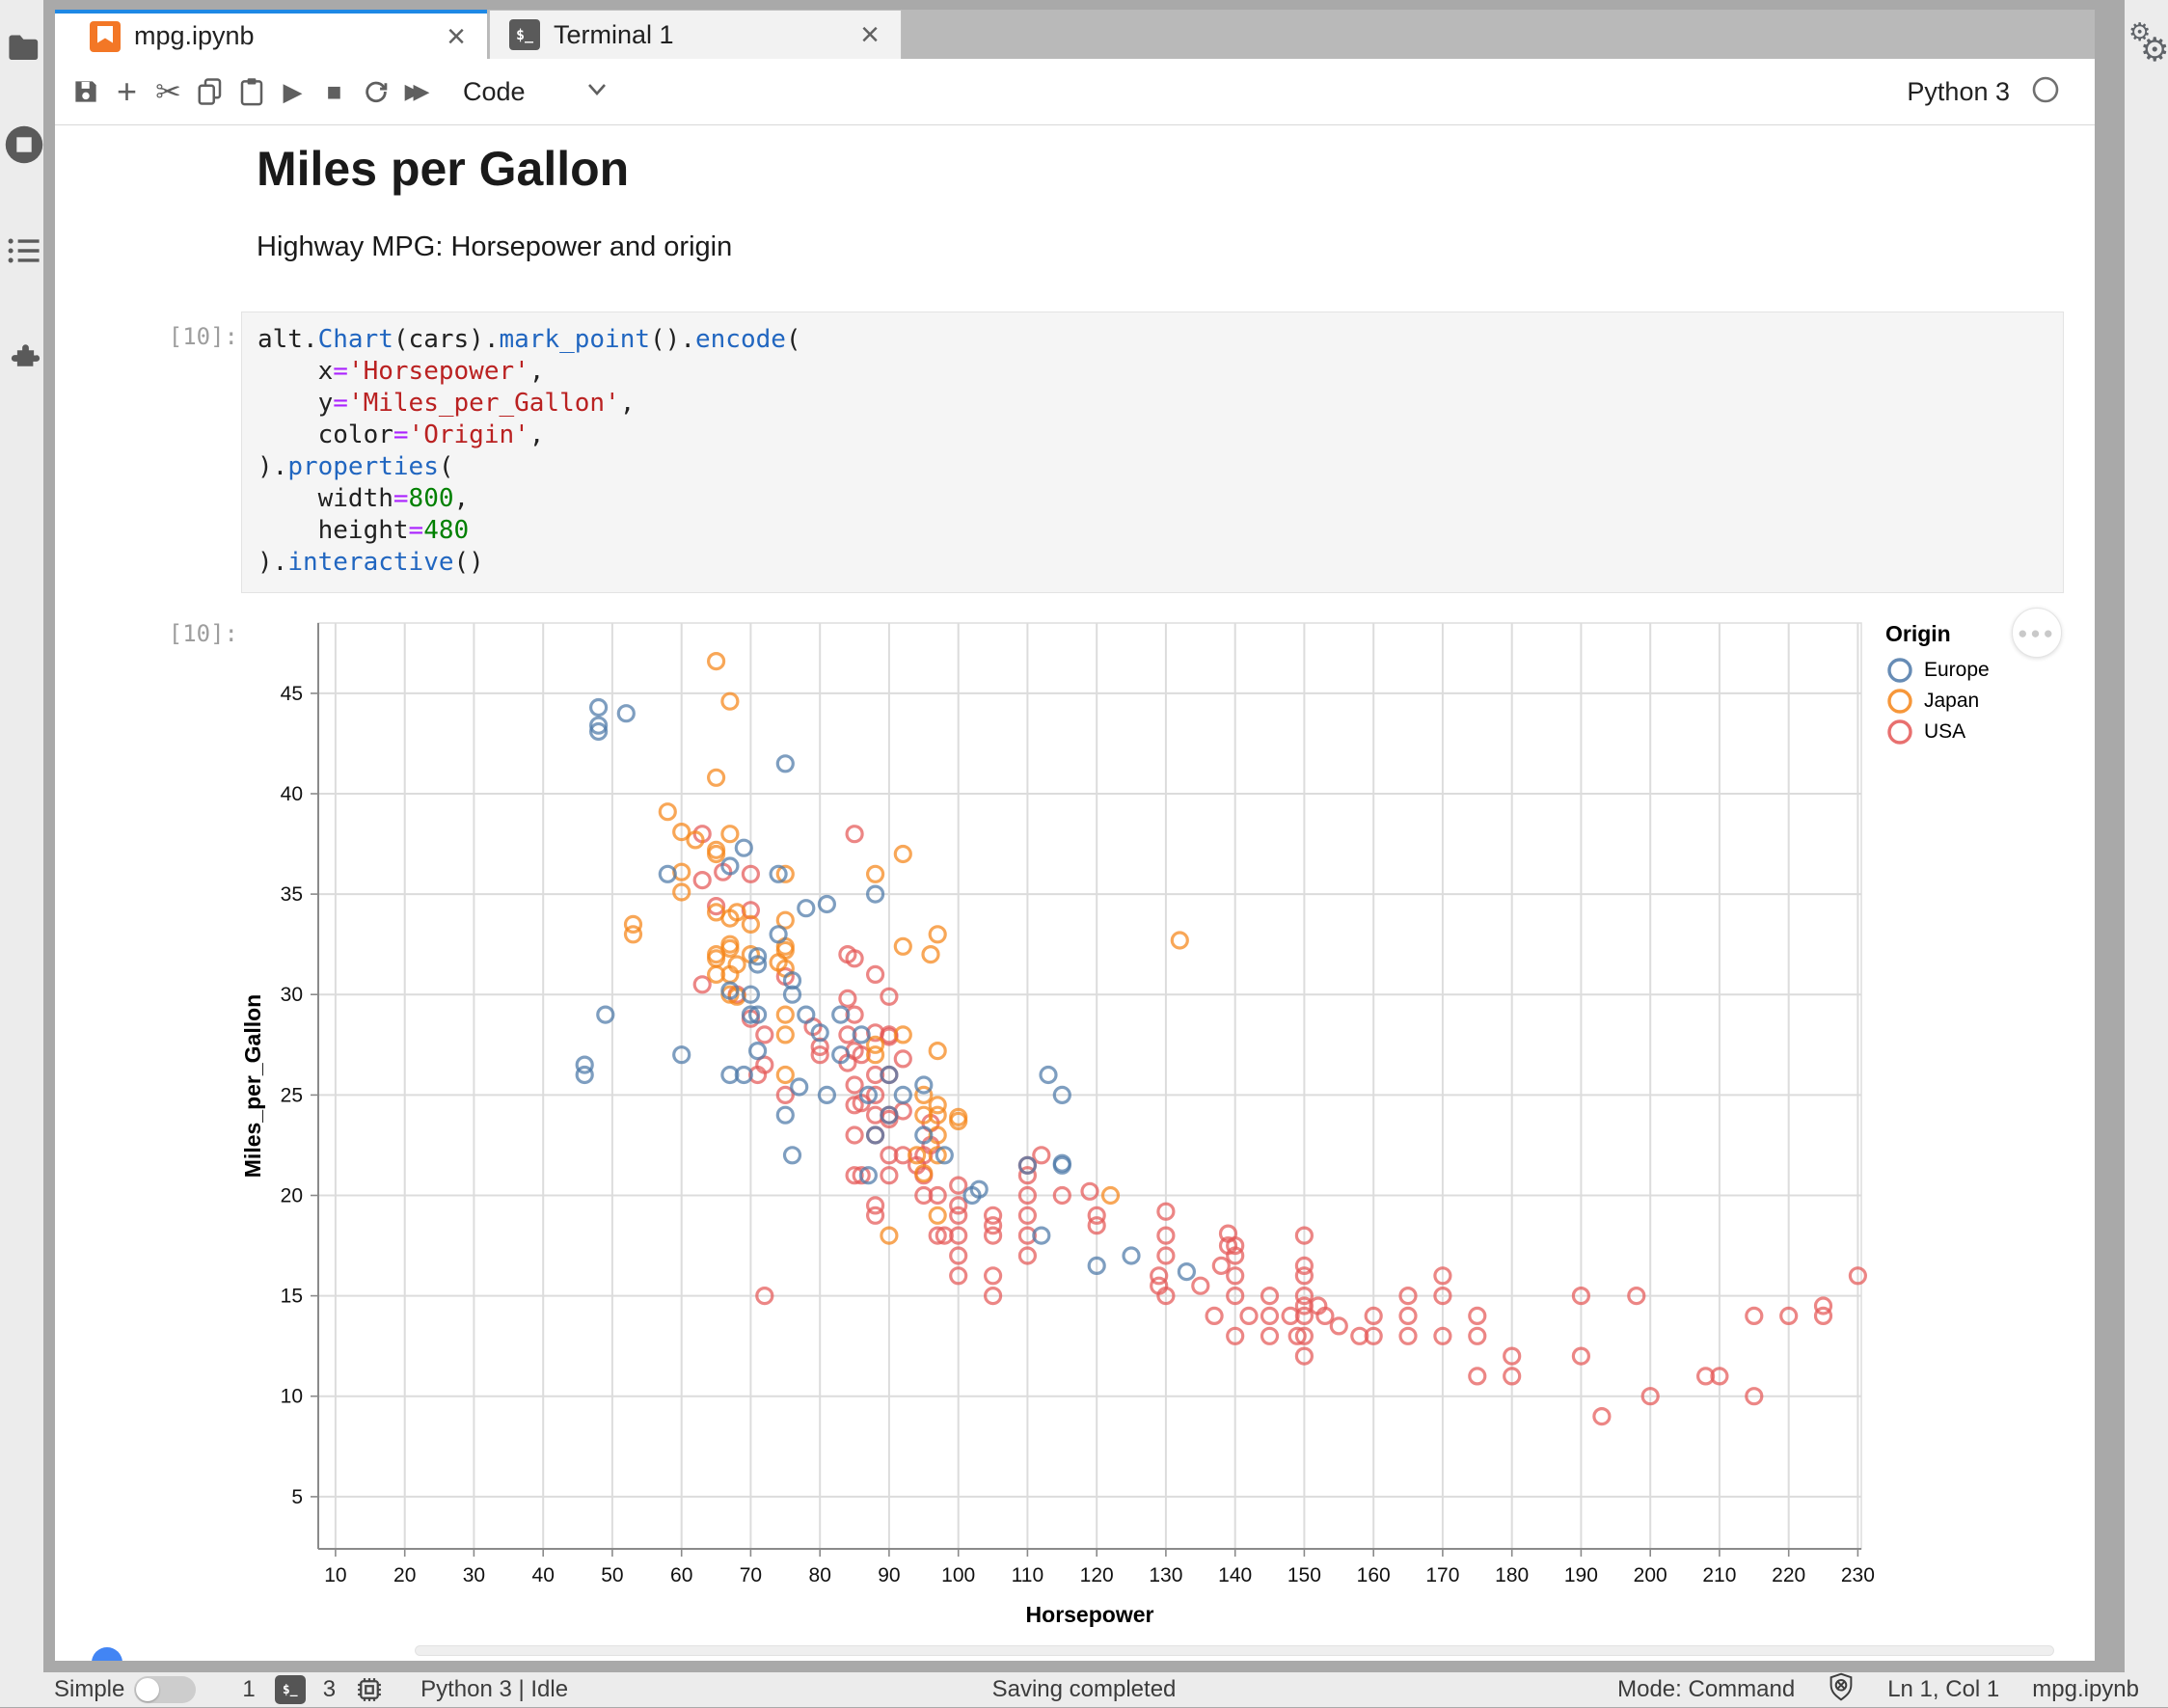  Describe the element at coordinates (401, 371) in the screenshot. I see `code-line: x='Horsepower',` at that location.